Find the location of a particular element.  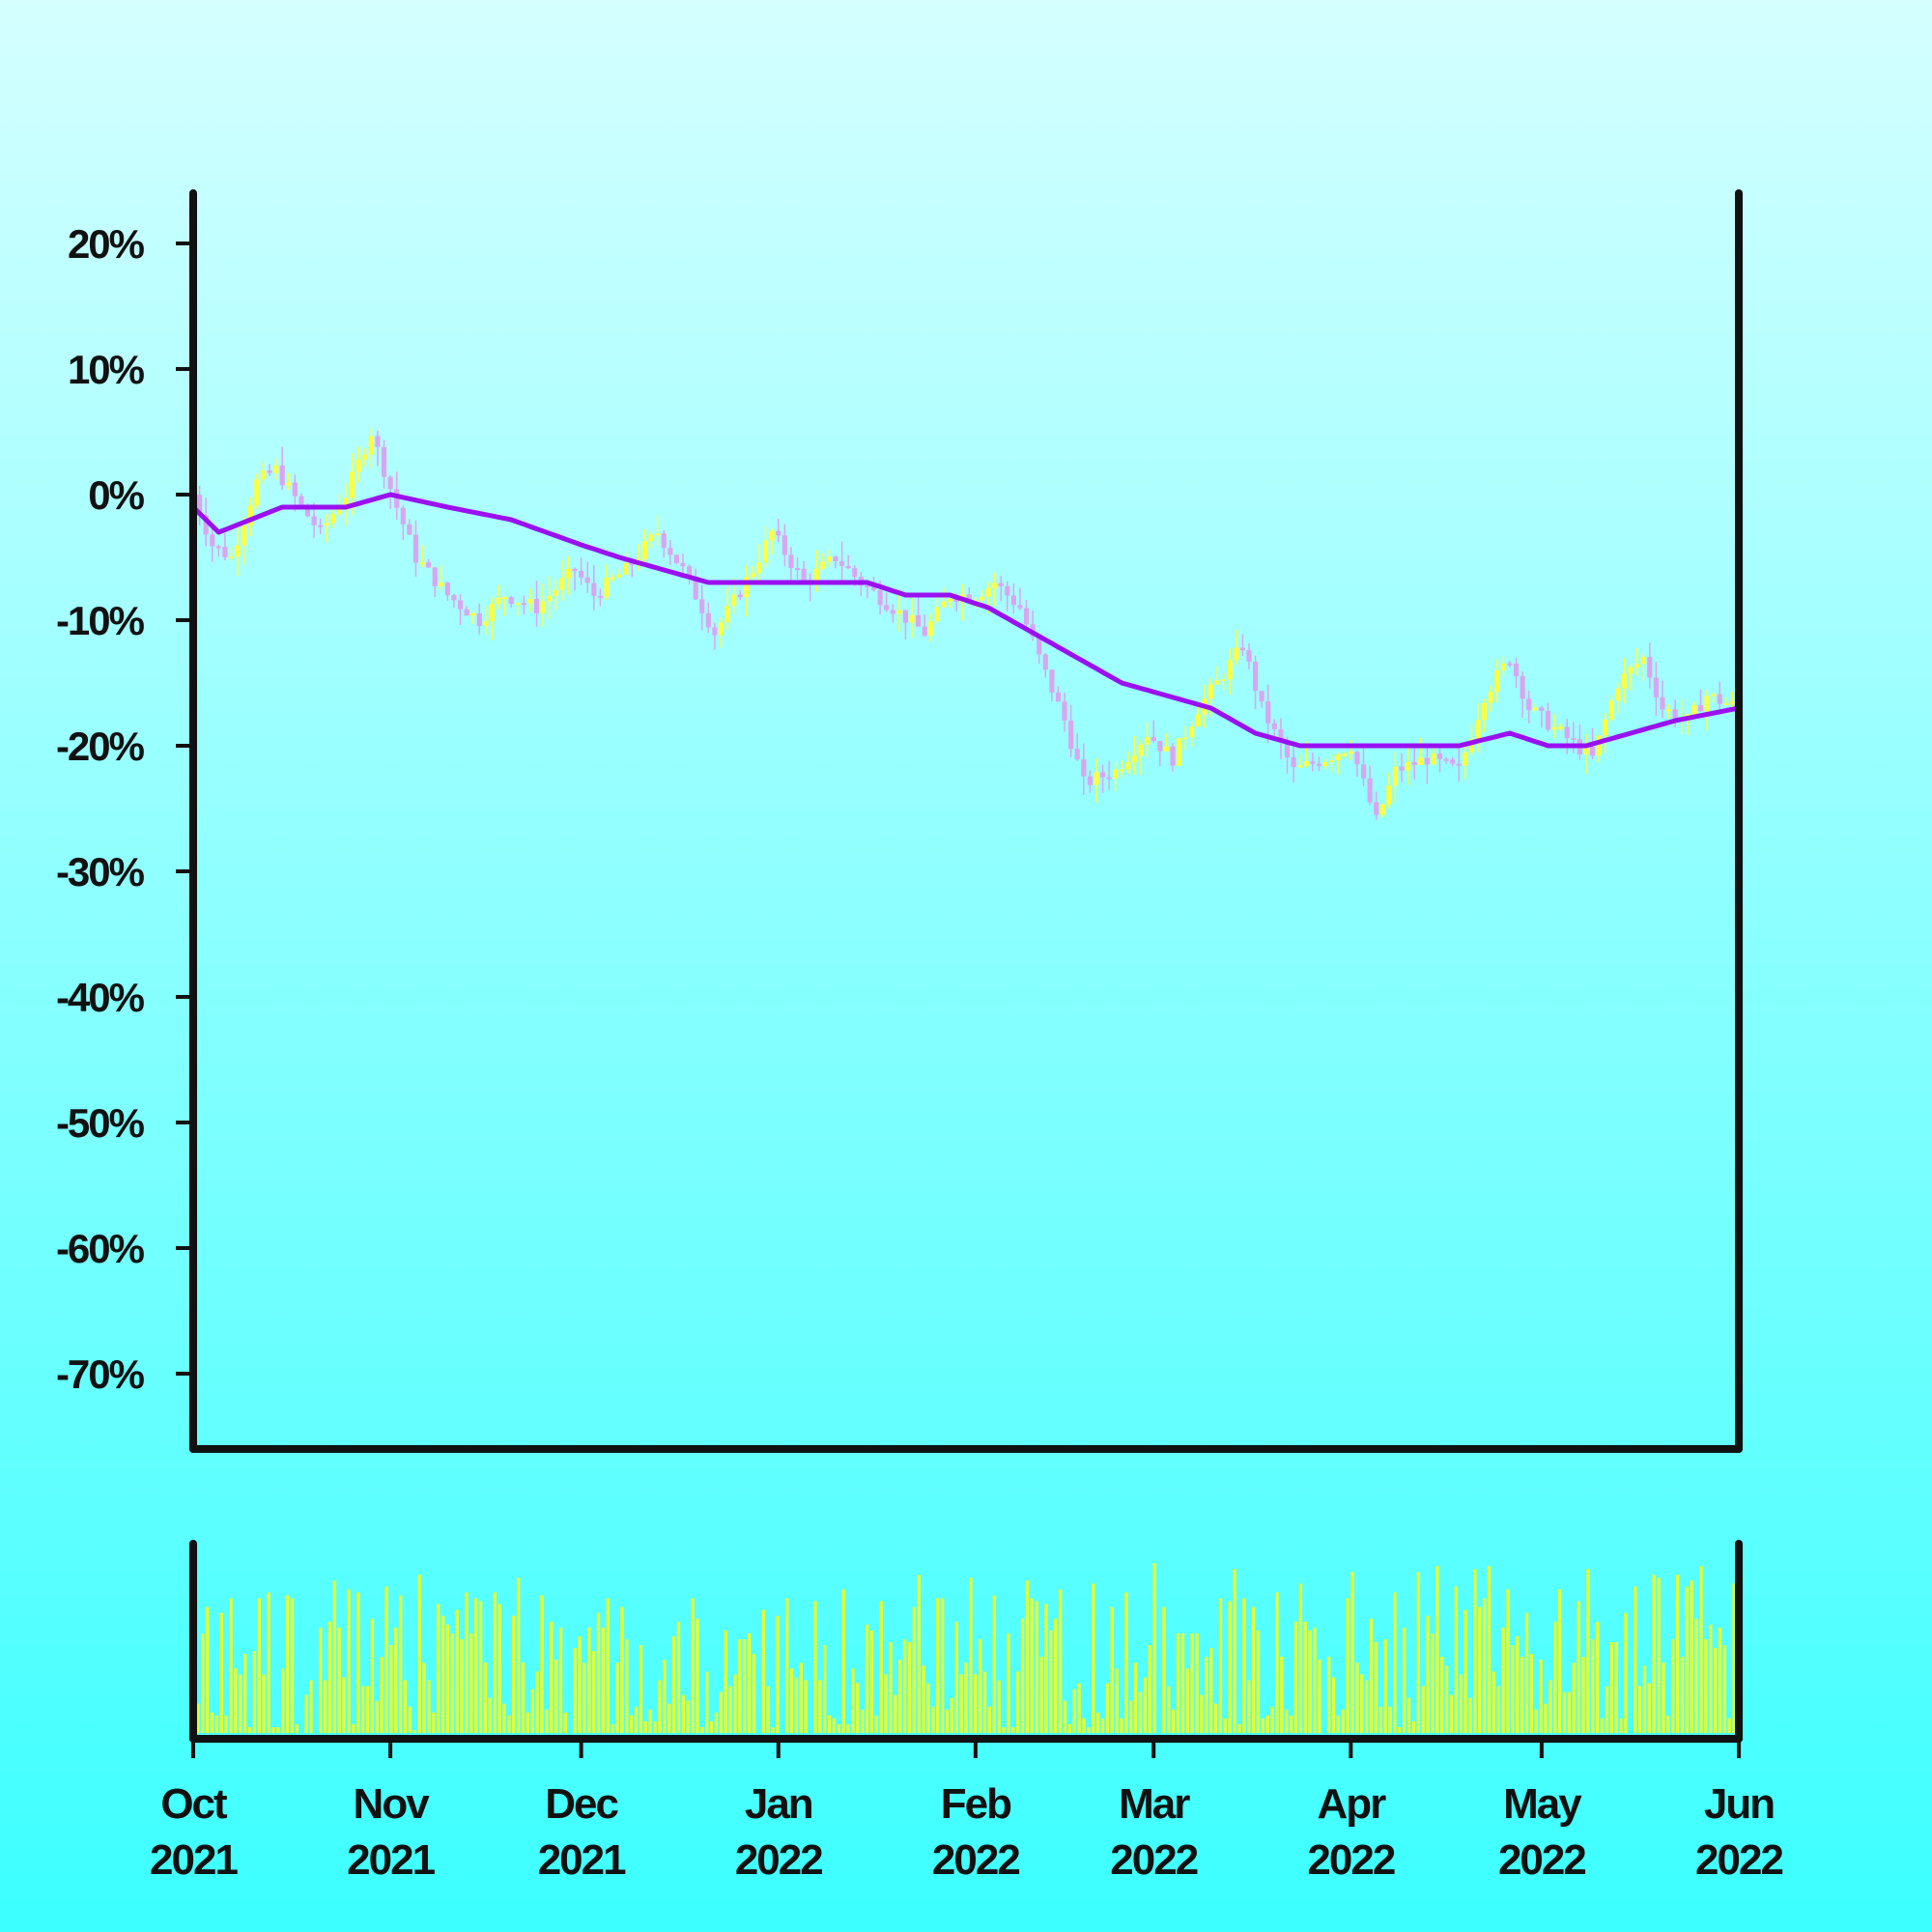

x-tick-label: Oct 2021 is located at coordinates (194, 1832).